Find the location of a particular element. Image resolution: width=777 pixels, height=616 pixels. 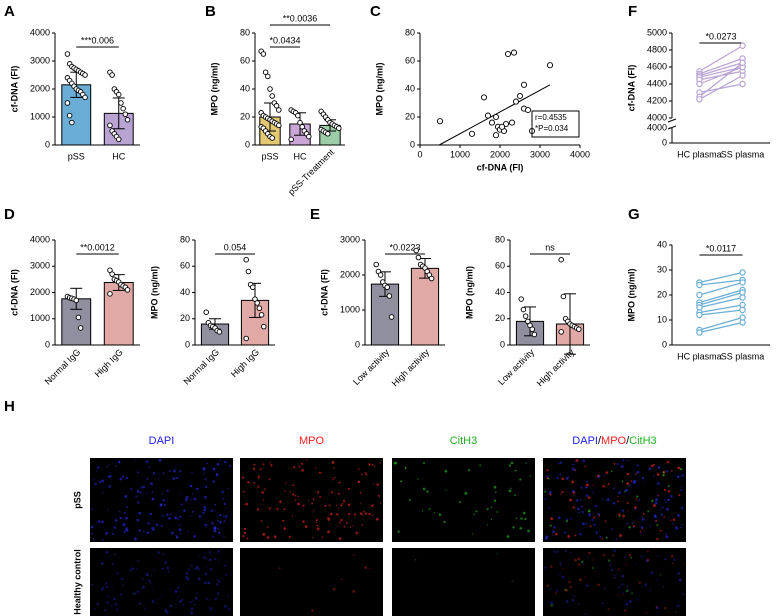

x-tick-label: 0 is located at coordinates (419, 154).